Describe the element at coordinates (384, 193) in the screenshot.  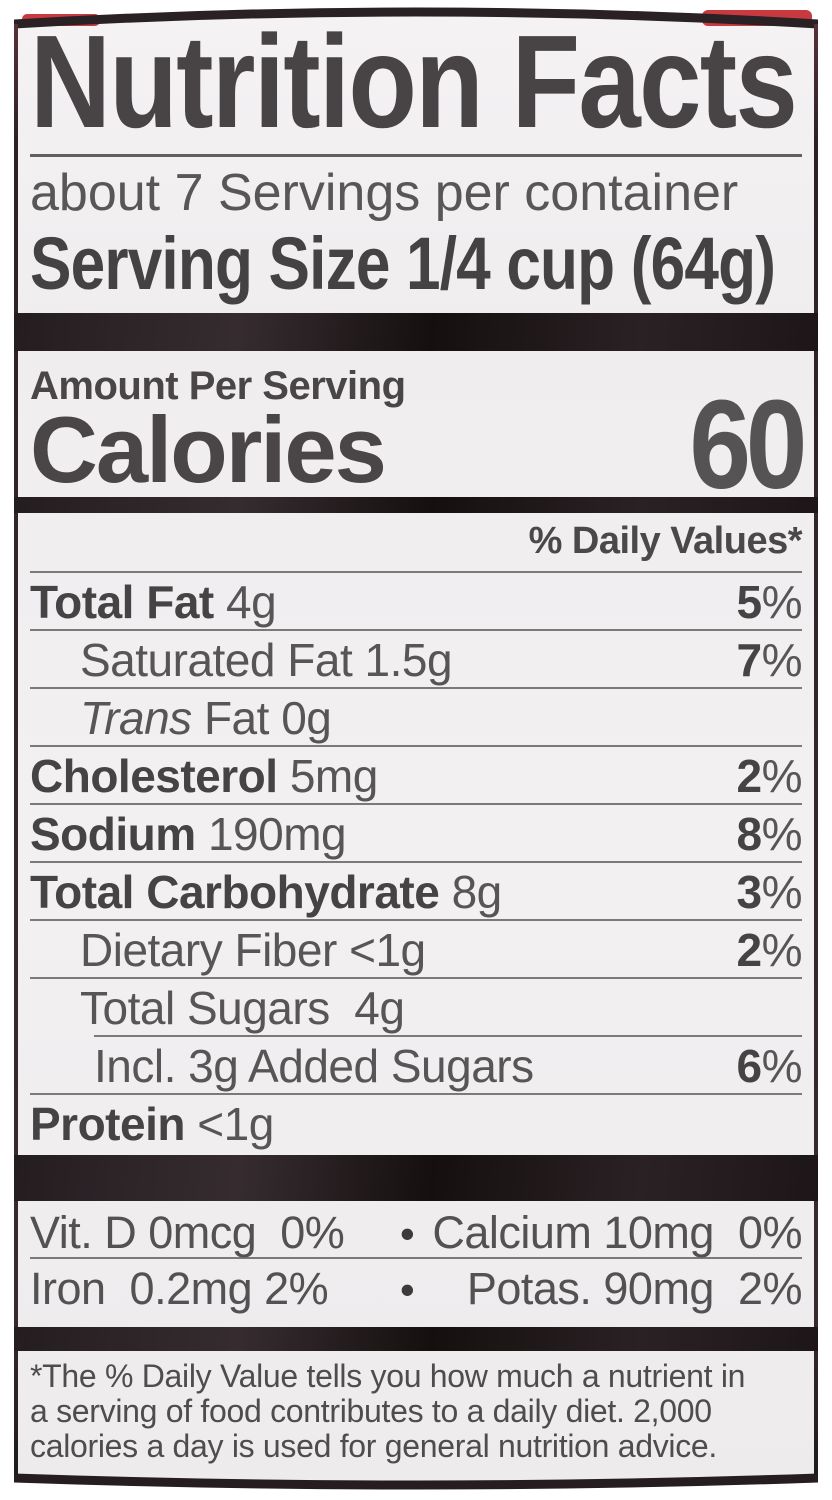
I see `servings-per-container: about 7 Servings per container` at that location.